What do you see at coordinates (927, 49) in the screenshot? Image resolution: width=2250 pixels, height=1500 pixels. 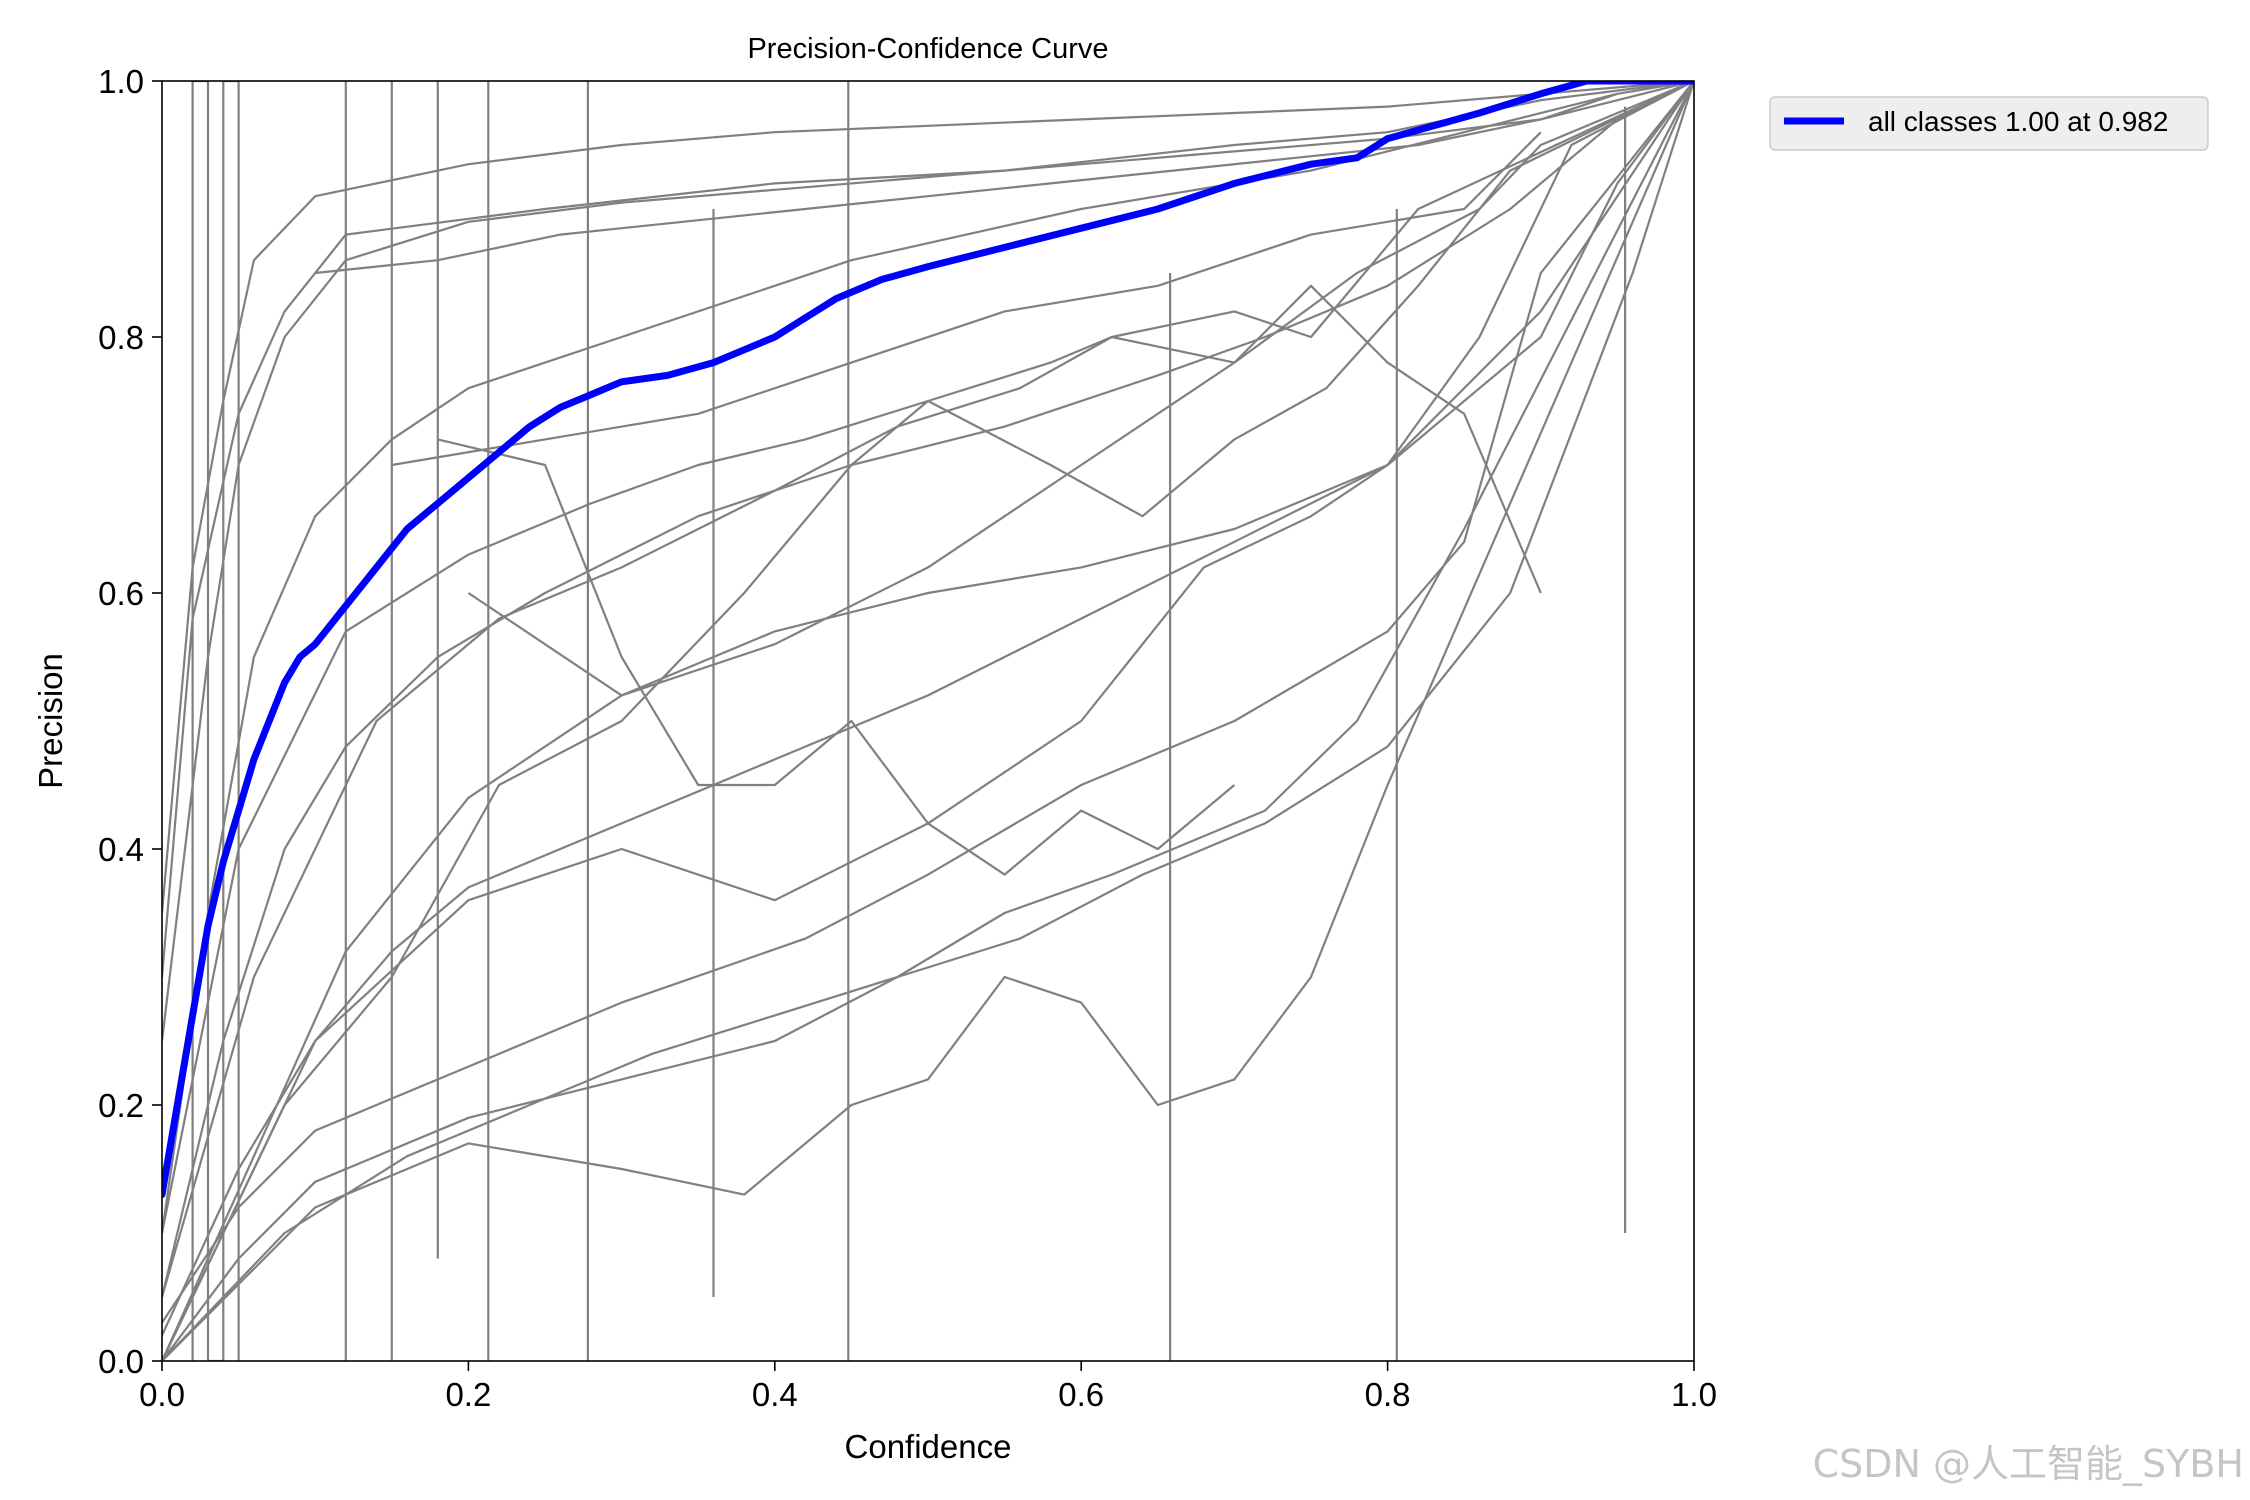 I see `chart-title: Precision-Confidence Curve` at bounding box center [927, 49].